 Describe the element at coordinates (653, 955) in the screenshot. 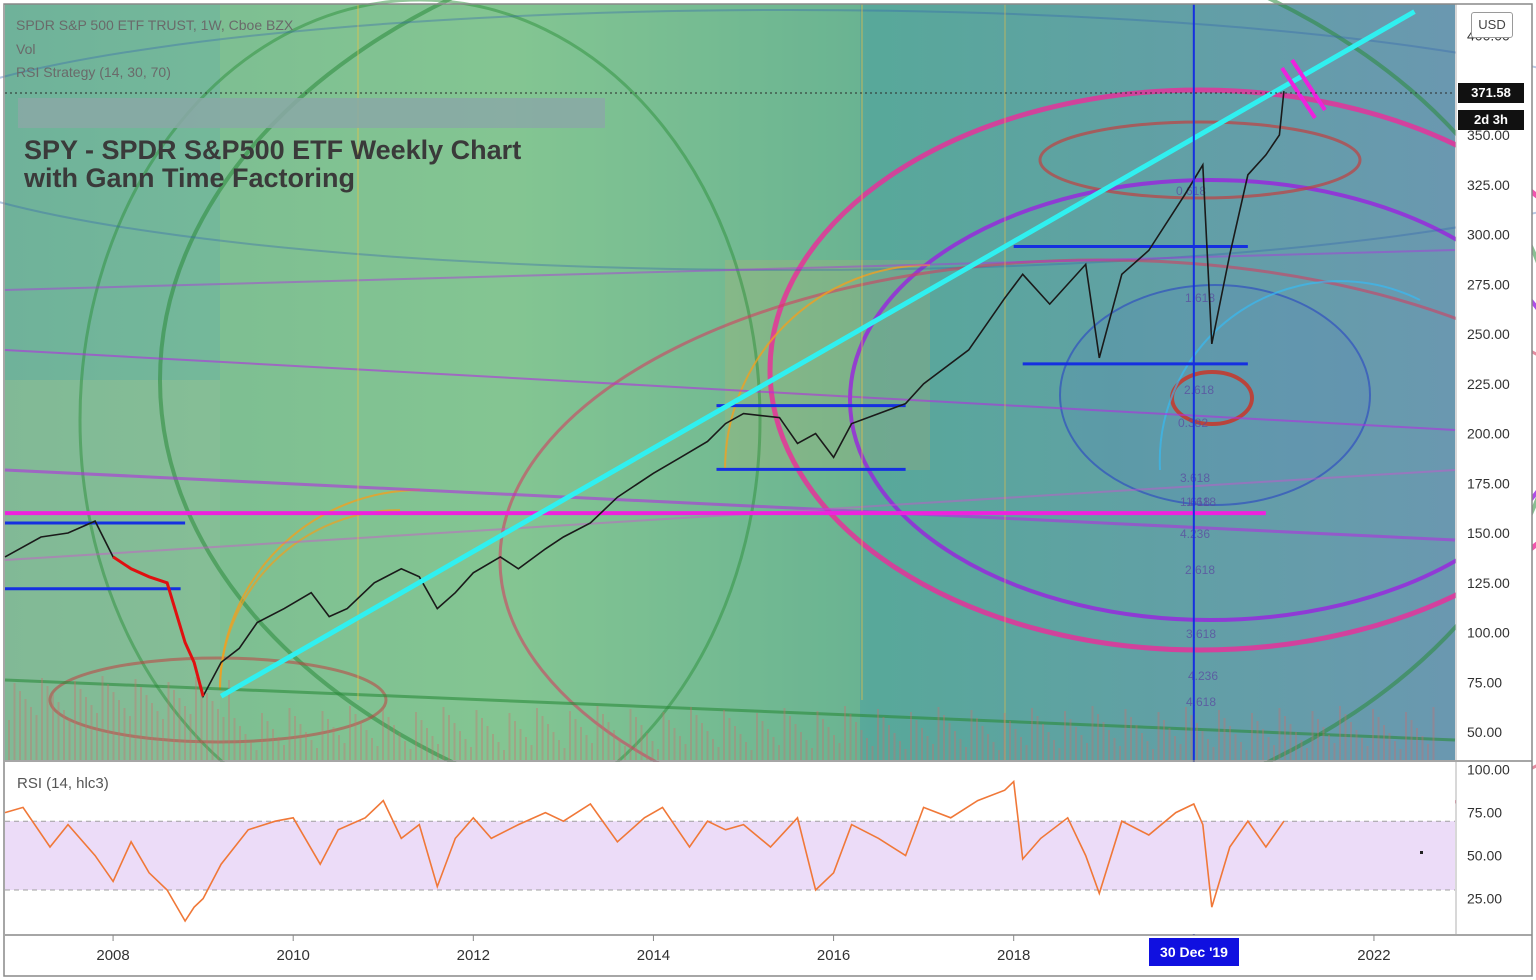

I see `time-tick-label: 2014` at that location.